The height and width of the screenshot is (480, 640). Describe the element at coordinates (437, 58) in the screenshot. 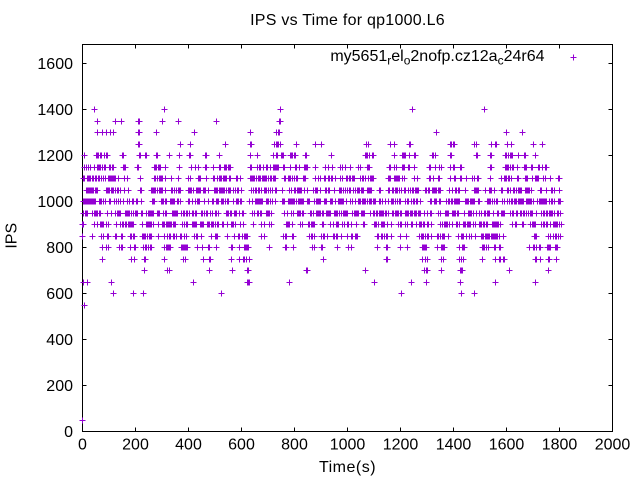

I see `svg-text: my5651relo2nofp.cz12ac24r64` at that location.